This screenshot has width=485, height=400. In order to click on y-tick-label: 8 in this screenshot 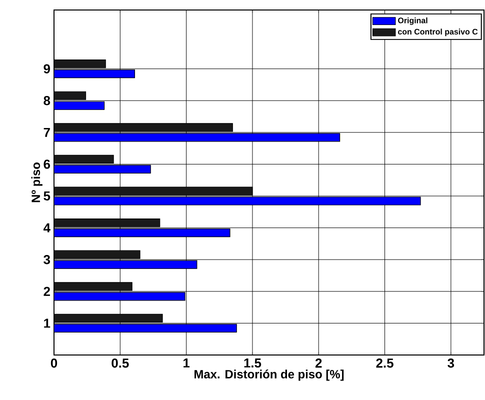, I will do `click(47, 101)`.